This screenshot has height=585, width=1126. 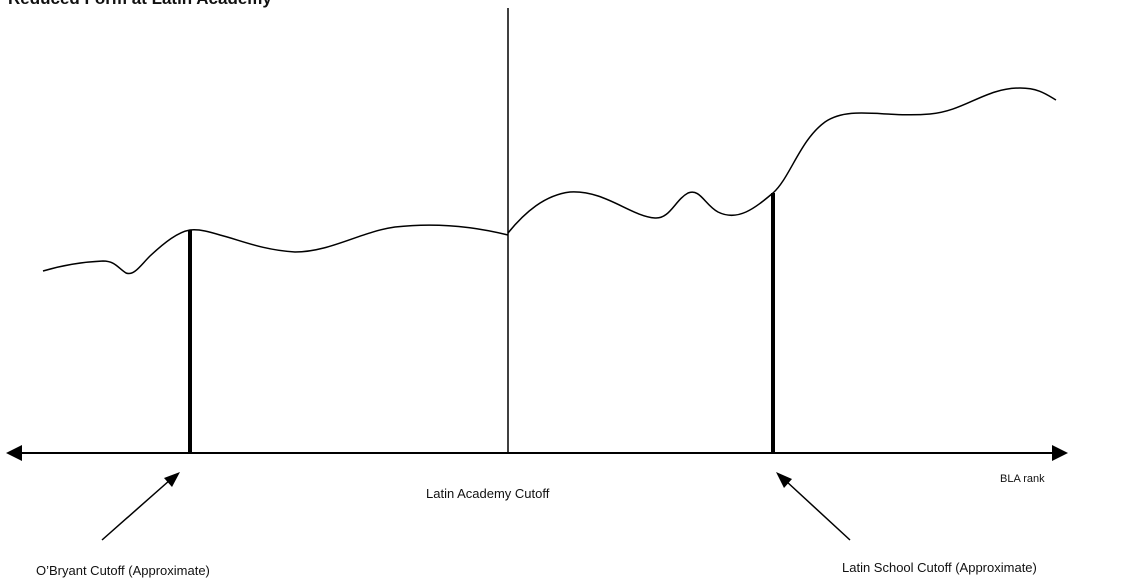 What do you see at coordinates (140, 4) in the screenshot?
I see `diagram-title: Reduced Form at Latin Academy` at bounding box center [140, 4].